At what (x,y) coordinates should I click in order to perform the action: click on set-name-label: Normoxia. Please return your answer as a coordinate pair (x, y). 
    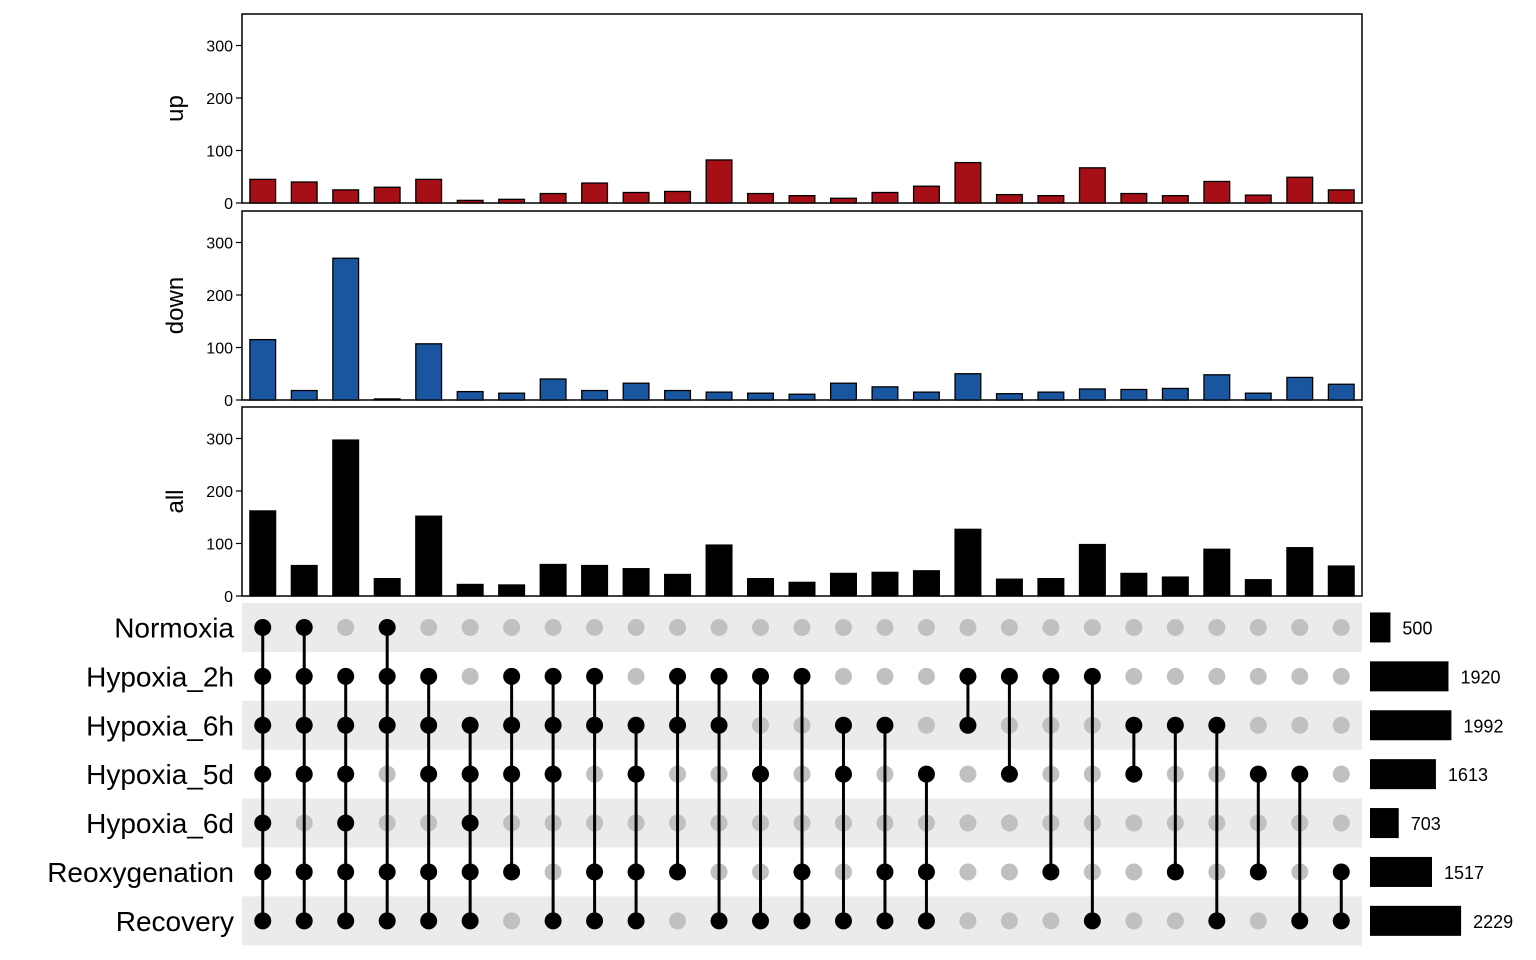
    Looking at the image, I should click on (174, 627).